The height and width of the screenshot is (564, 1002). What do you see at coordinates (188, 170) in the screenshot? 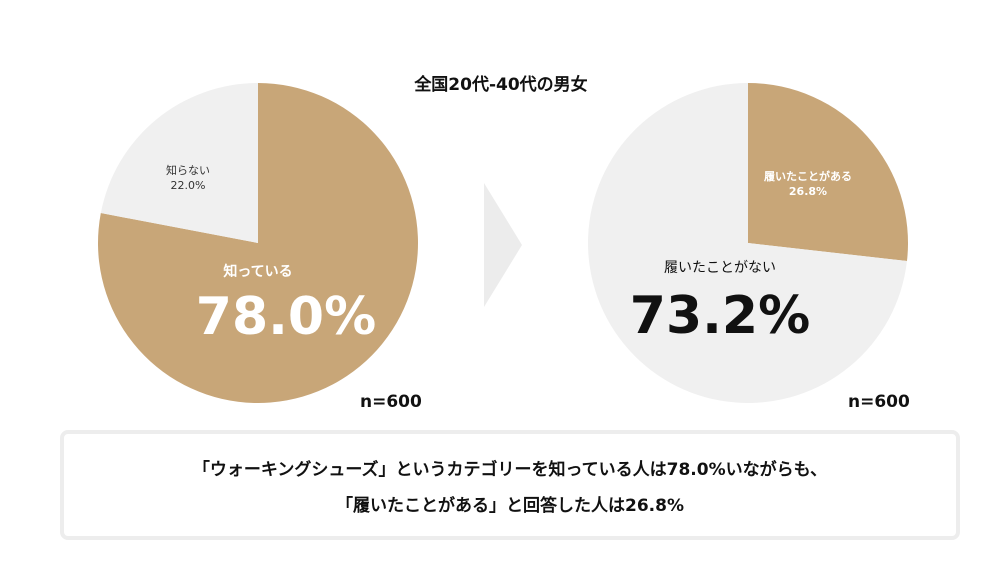
I see `slice-label-0-1: 知らない` at bounding box center [188, 170].